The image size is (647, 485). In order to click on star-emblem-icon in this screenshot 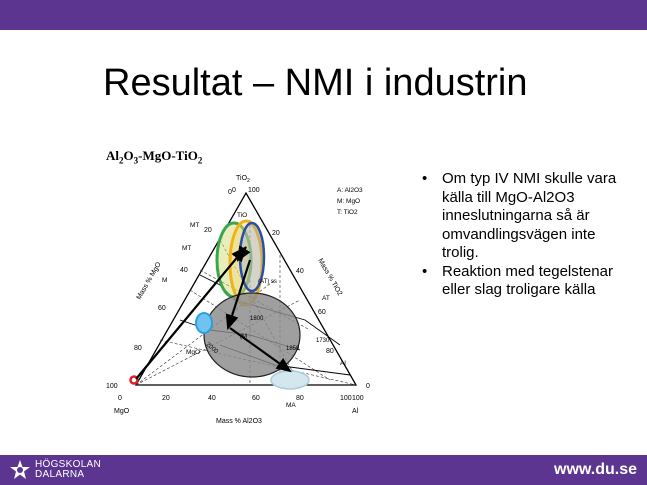, I will do `click(20, 469)`.